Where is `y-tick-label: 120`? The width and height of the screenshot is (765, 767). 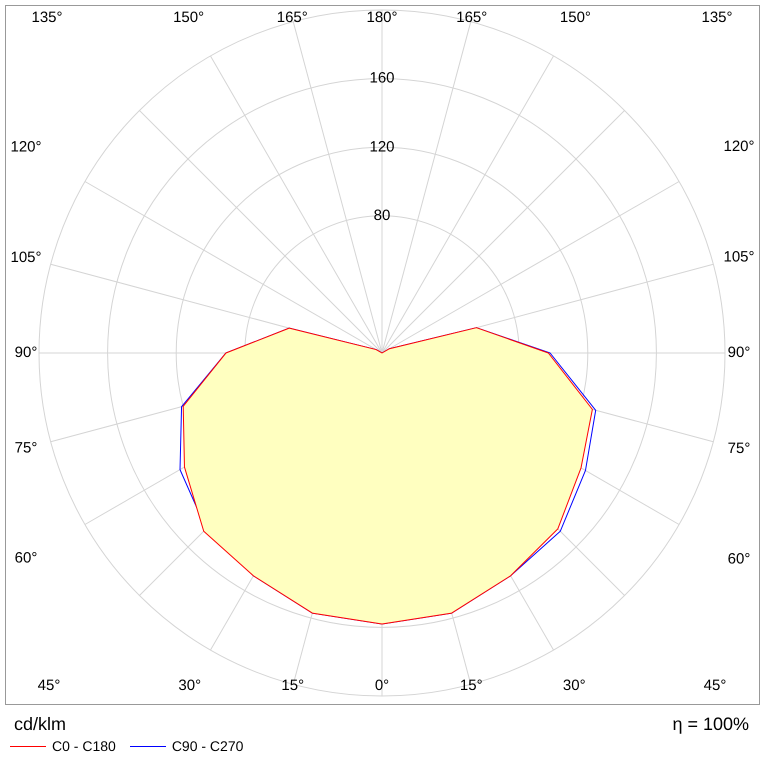 y-tick-label: 120 is located at coordinates (382, 147).